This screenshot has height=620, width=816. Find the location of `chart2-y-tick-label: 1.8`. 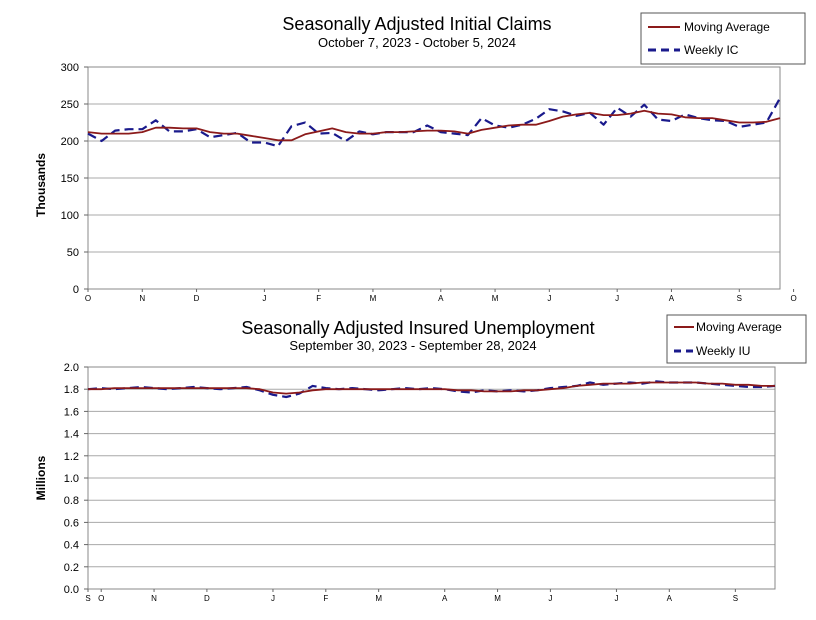

chart2-y-tick-label: 1.8 is located at coordinates (71, 390).